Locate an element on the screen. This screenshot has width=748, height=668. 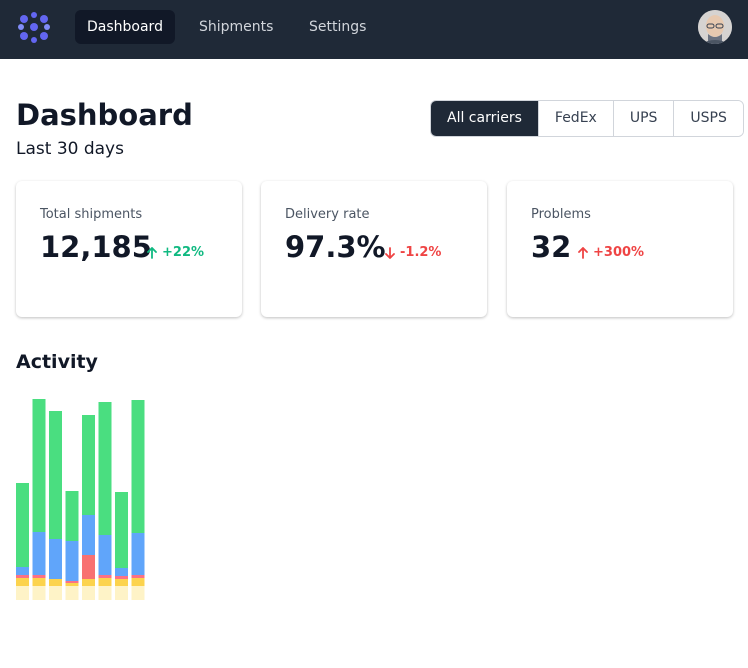
stat-value: 97.3% is located at coordinates (335, 247).